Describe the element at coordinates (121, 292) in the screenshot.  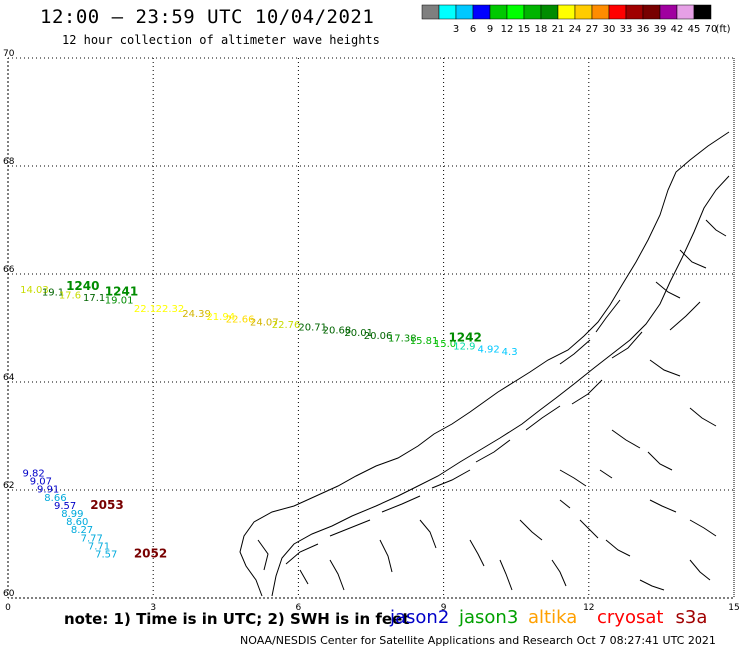
I see `pass-time-label: 1241` at that location.